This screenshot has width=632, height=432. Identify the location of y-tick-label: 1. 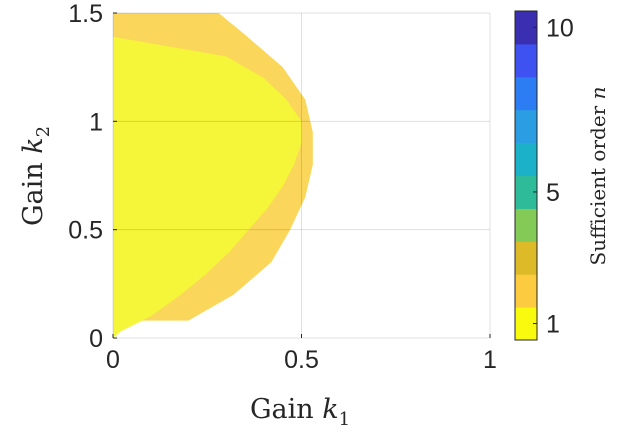
(96, 122).